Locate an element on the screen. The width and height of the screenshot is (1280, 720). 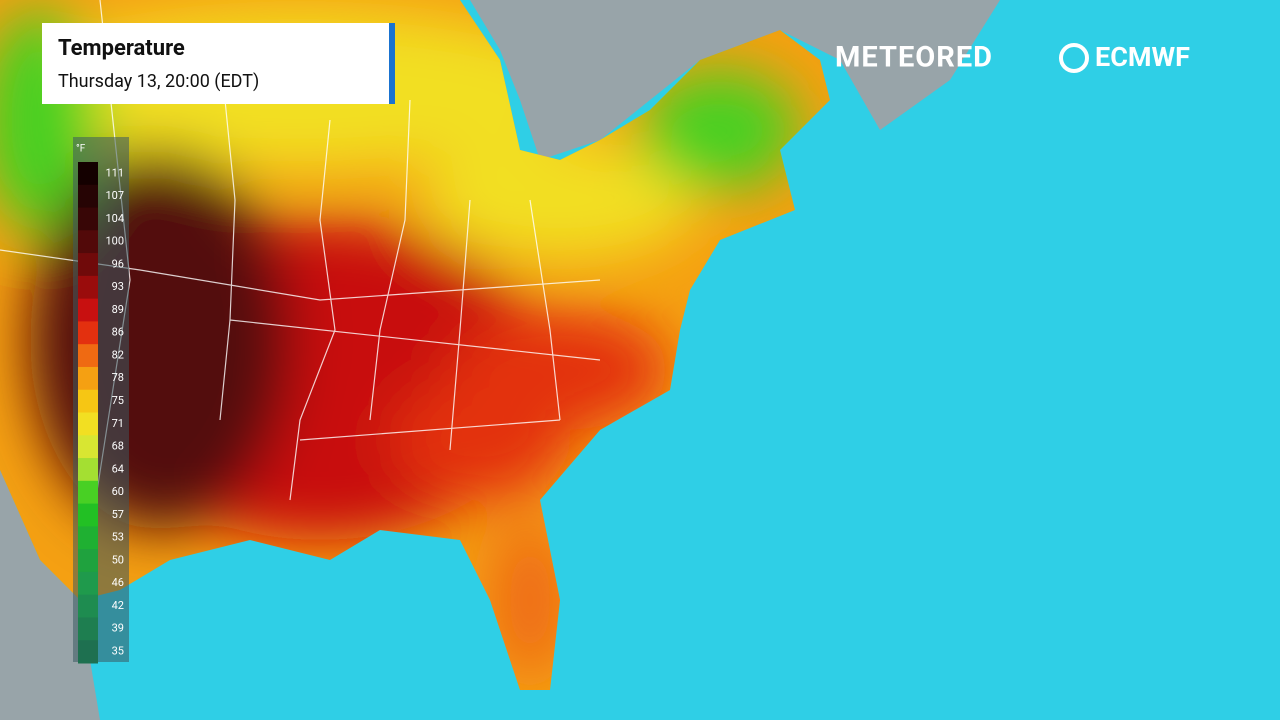
legend-label: 78 is located at coordinates (118, 377).